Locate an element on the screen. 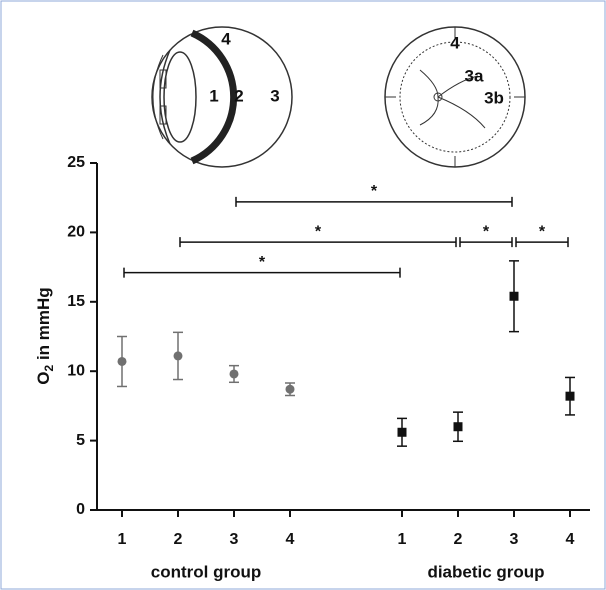 This screenshot has width=606, height=590. y-tick-label: 25 is located at coordinates (76, 162).